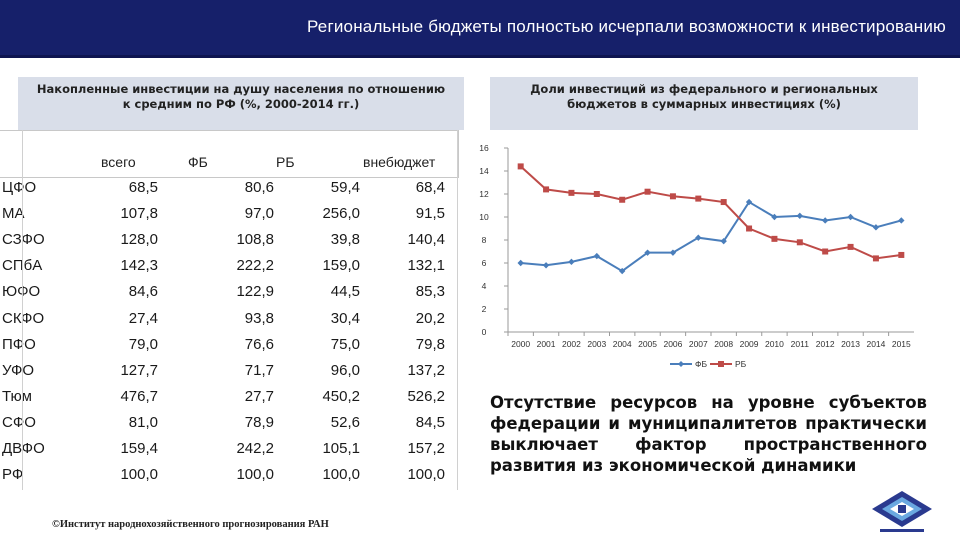  I want to click on table-row: МА 107,8 97,0 256,0 91,5, so click(229, 215).